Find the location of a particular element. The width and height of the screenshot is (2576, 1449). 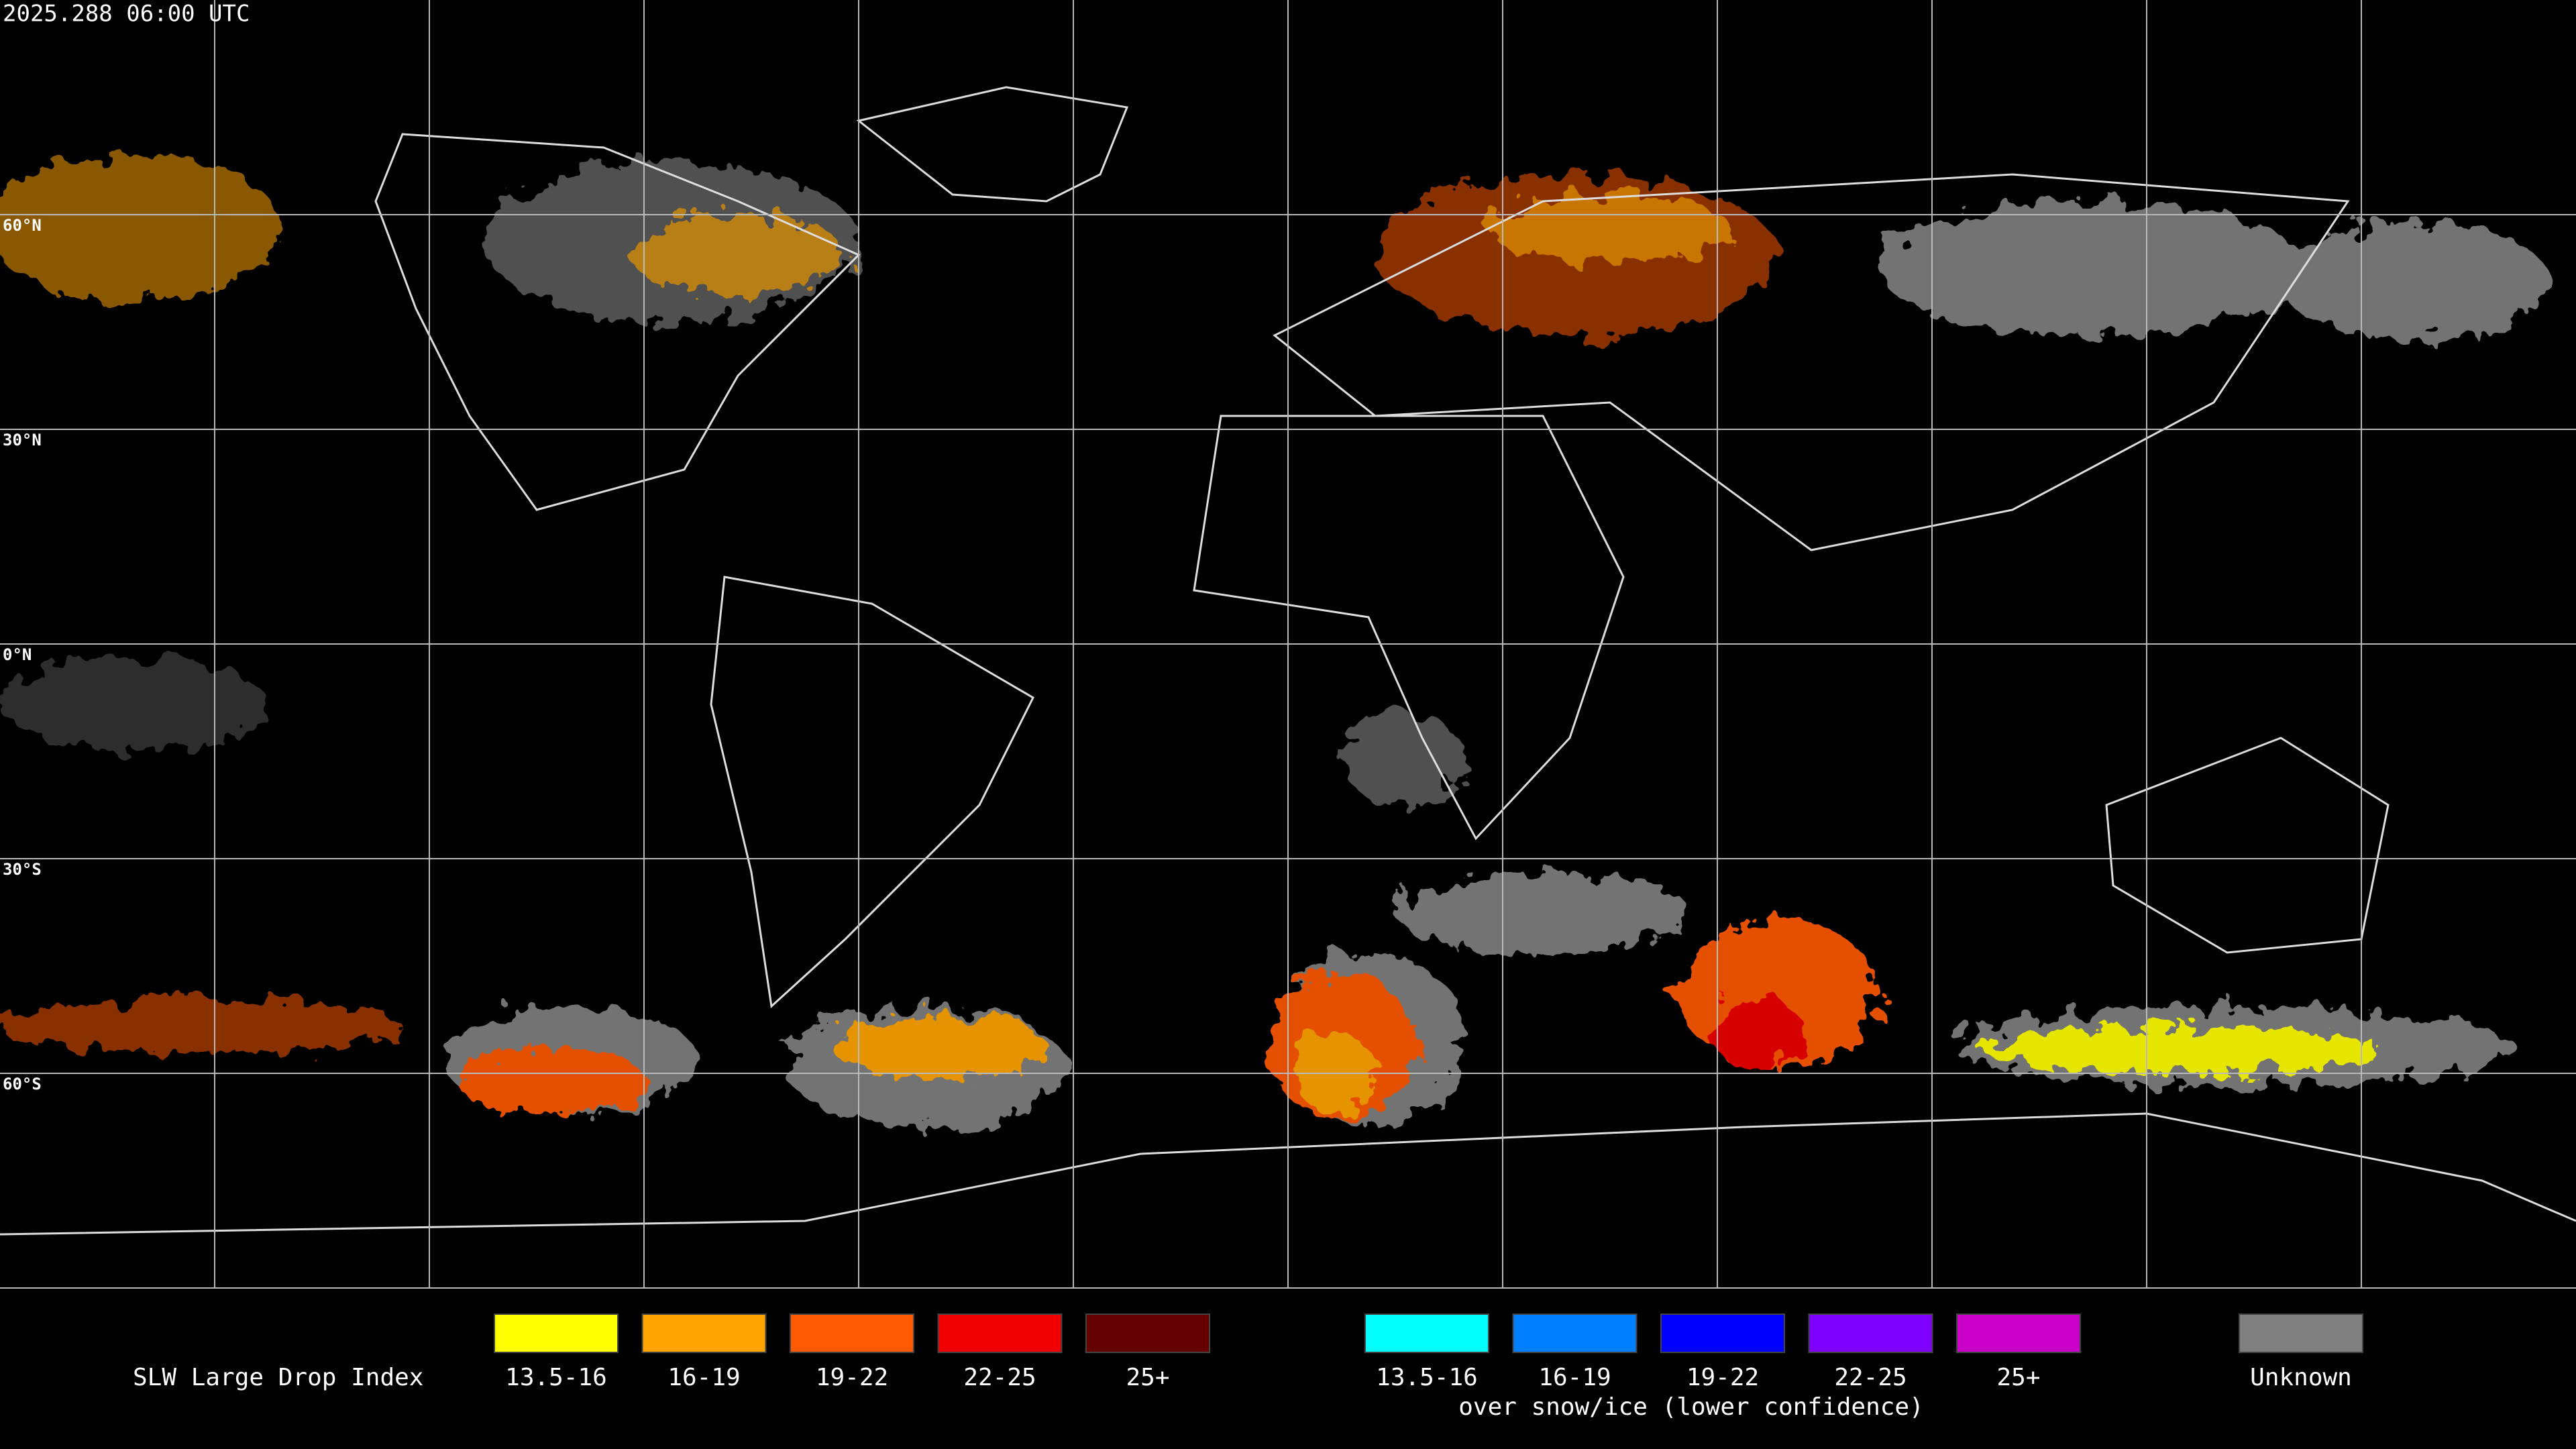

snow-note: over snow/ice (lower confidence) is located at coordinates (1691, 1407).